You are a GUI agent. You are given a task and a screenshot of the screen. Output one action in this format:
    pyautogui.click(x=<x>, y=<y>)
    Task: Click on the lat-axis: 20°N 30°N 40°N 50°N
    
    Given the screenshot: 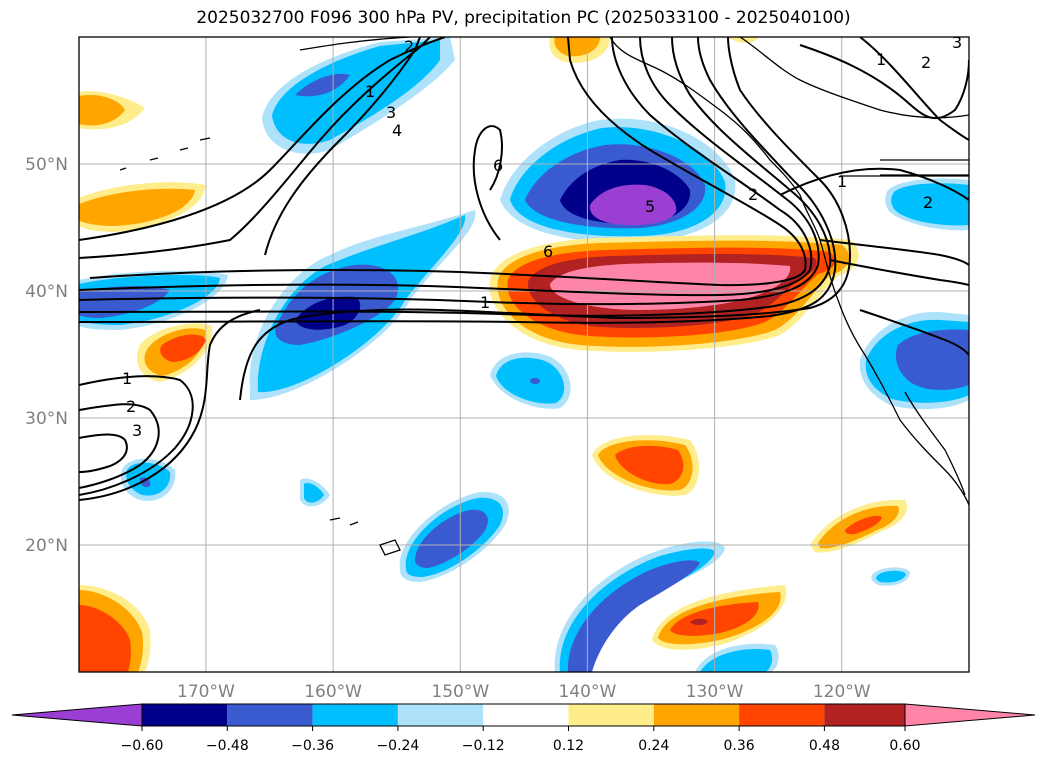 What is the action you would take?
    pyautogui.click(x=46, y=355)
    